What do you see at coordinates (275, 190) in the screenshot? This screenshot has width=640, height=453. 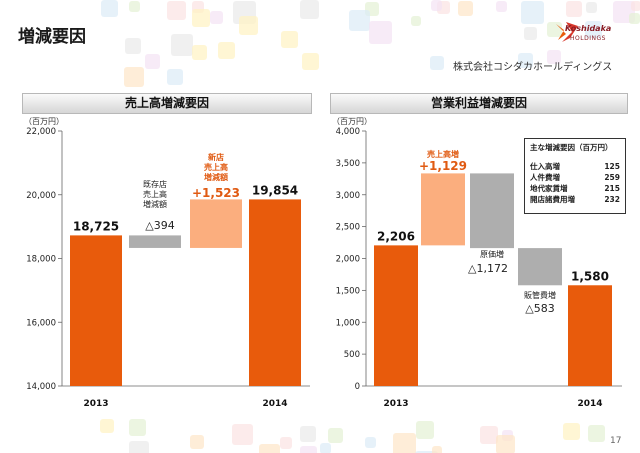 I see `data-label: 19,854` at bounding box center [275, 190].